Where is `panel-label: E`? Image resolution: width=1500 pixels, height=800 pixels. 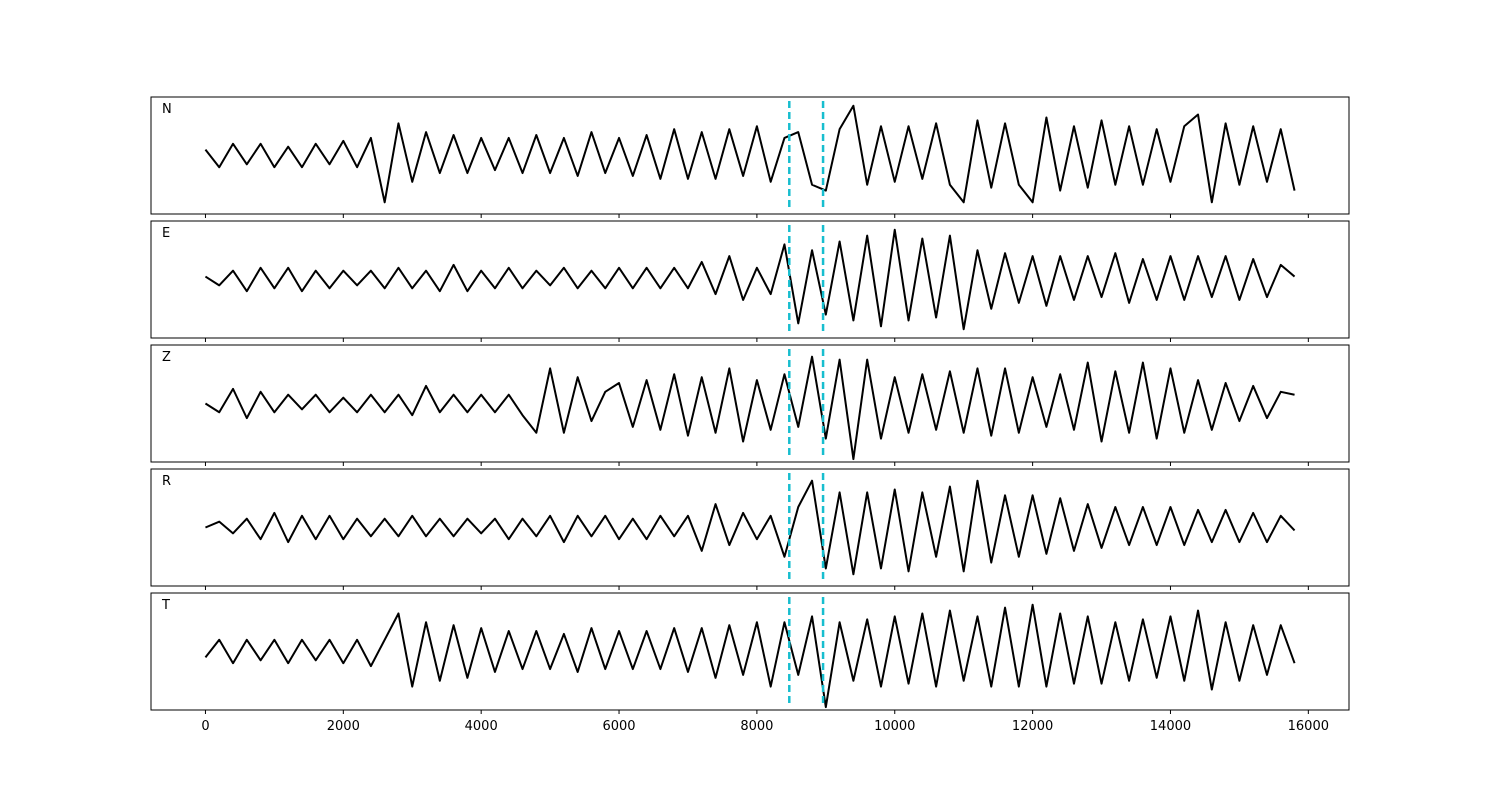
panel-label: E is located at coordinates (166, 233).